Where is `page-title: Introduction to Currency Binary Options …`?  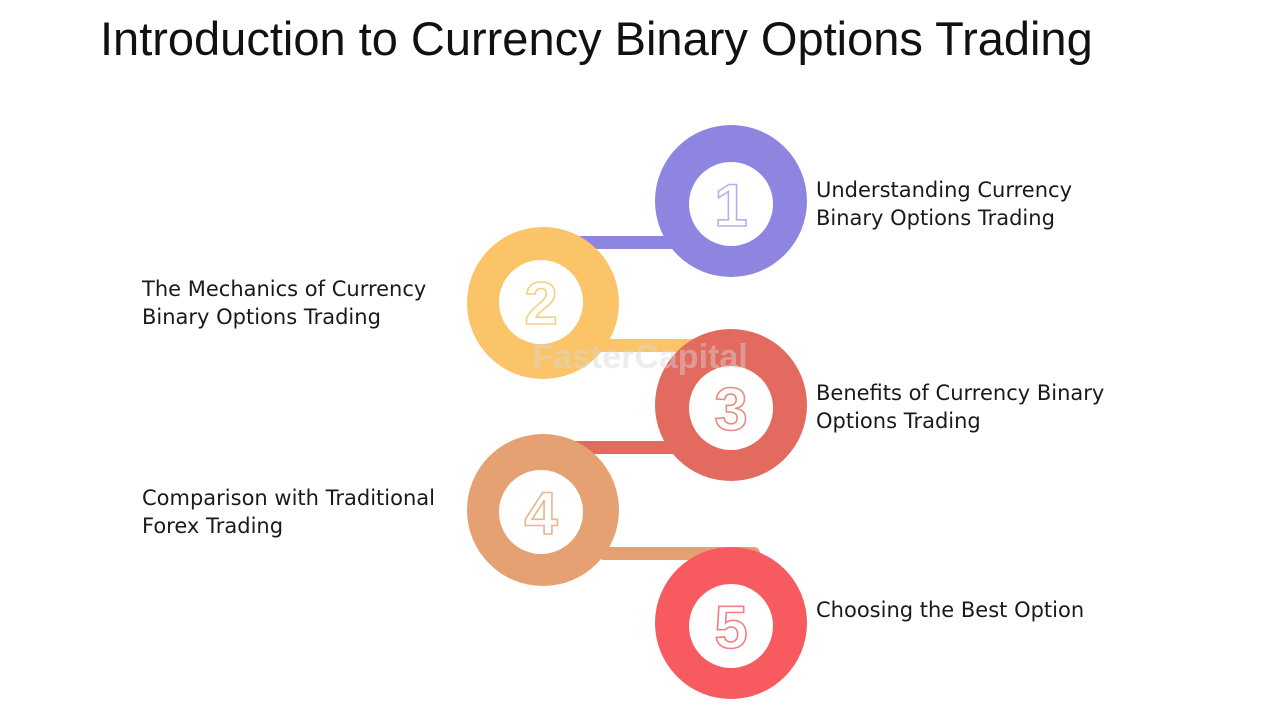
page-title: Introduction to Currency Binary Options … is located at coordinates (596, 38).